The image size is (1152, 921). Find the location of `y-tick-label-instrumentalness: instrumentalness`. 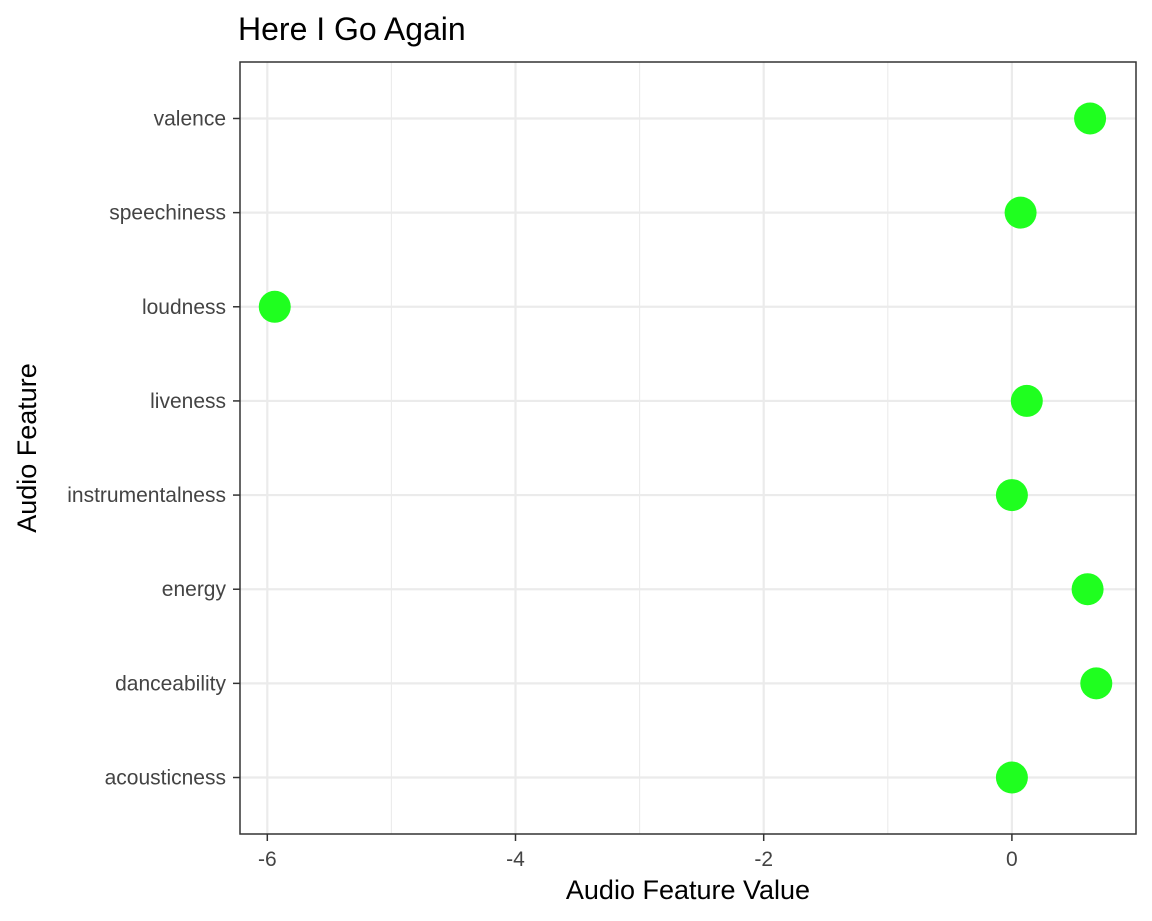

y-tick-label-instrumentalness: instrumentalness is located at coordinates (146, 495).